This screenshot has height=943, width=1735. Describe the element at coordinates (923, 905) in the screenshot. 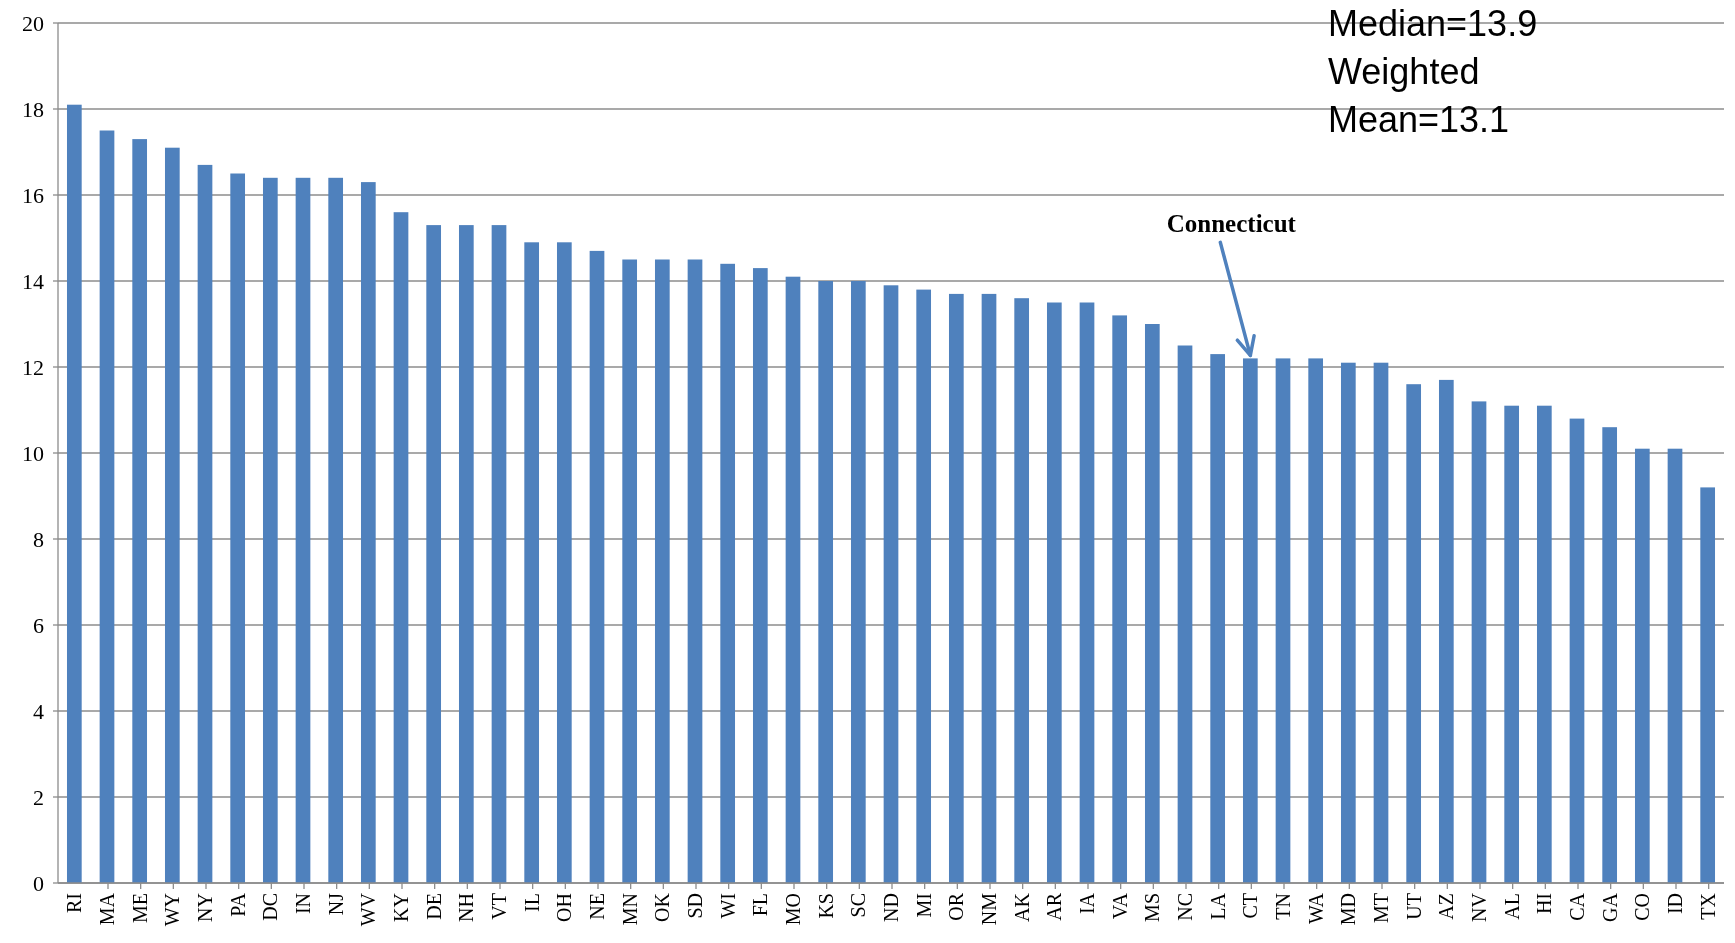

I see `x-tick-label: MI` at that location.